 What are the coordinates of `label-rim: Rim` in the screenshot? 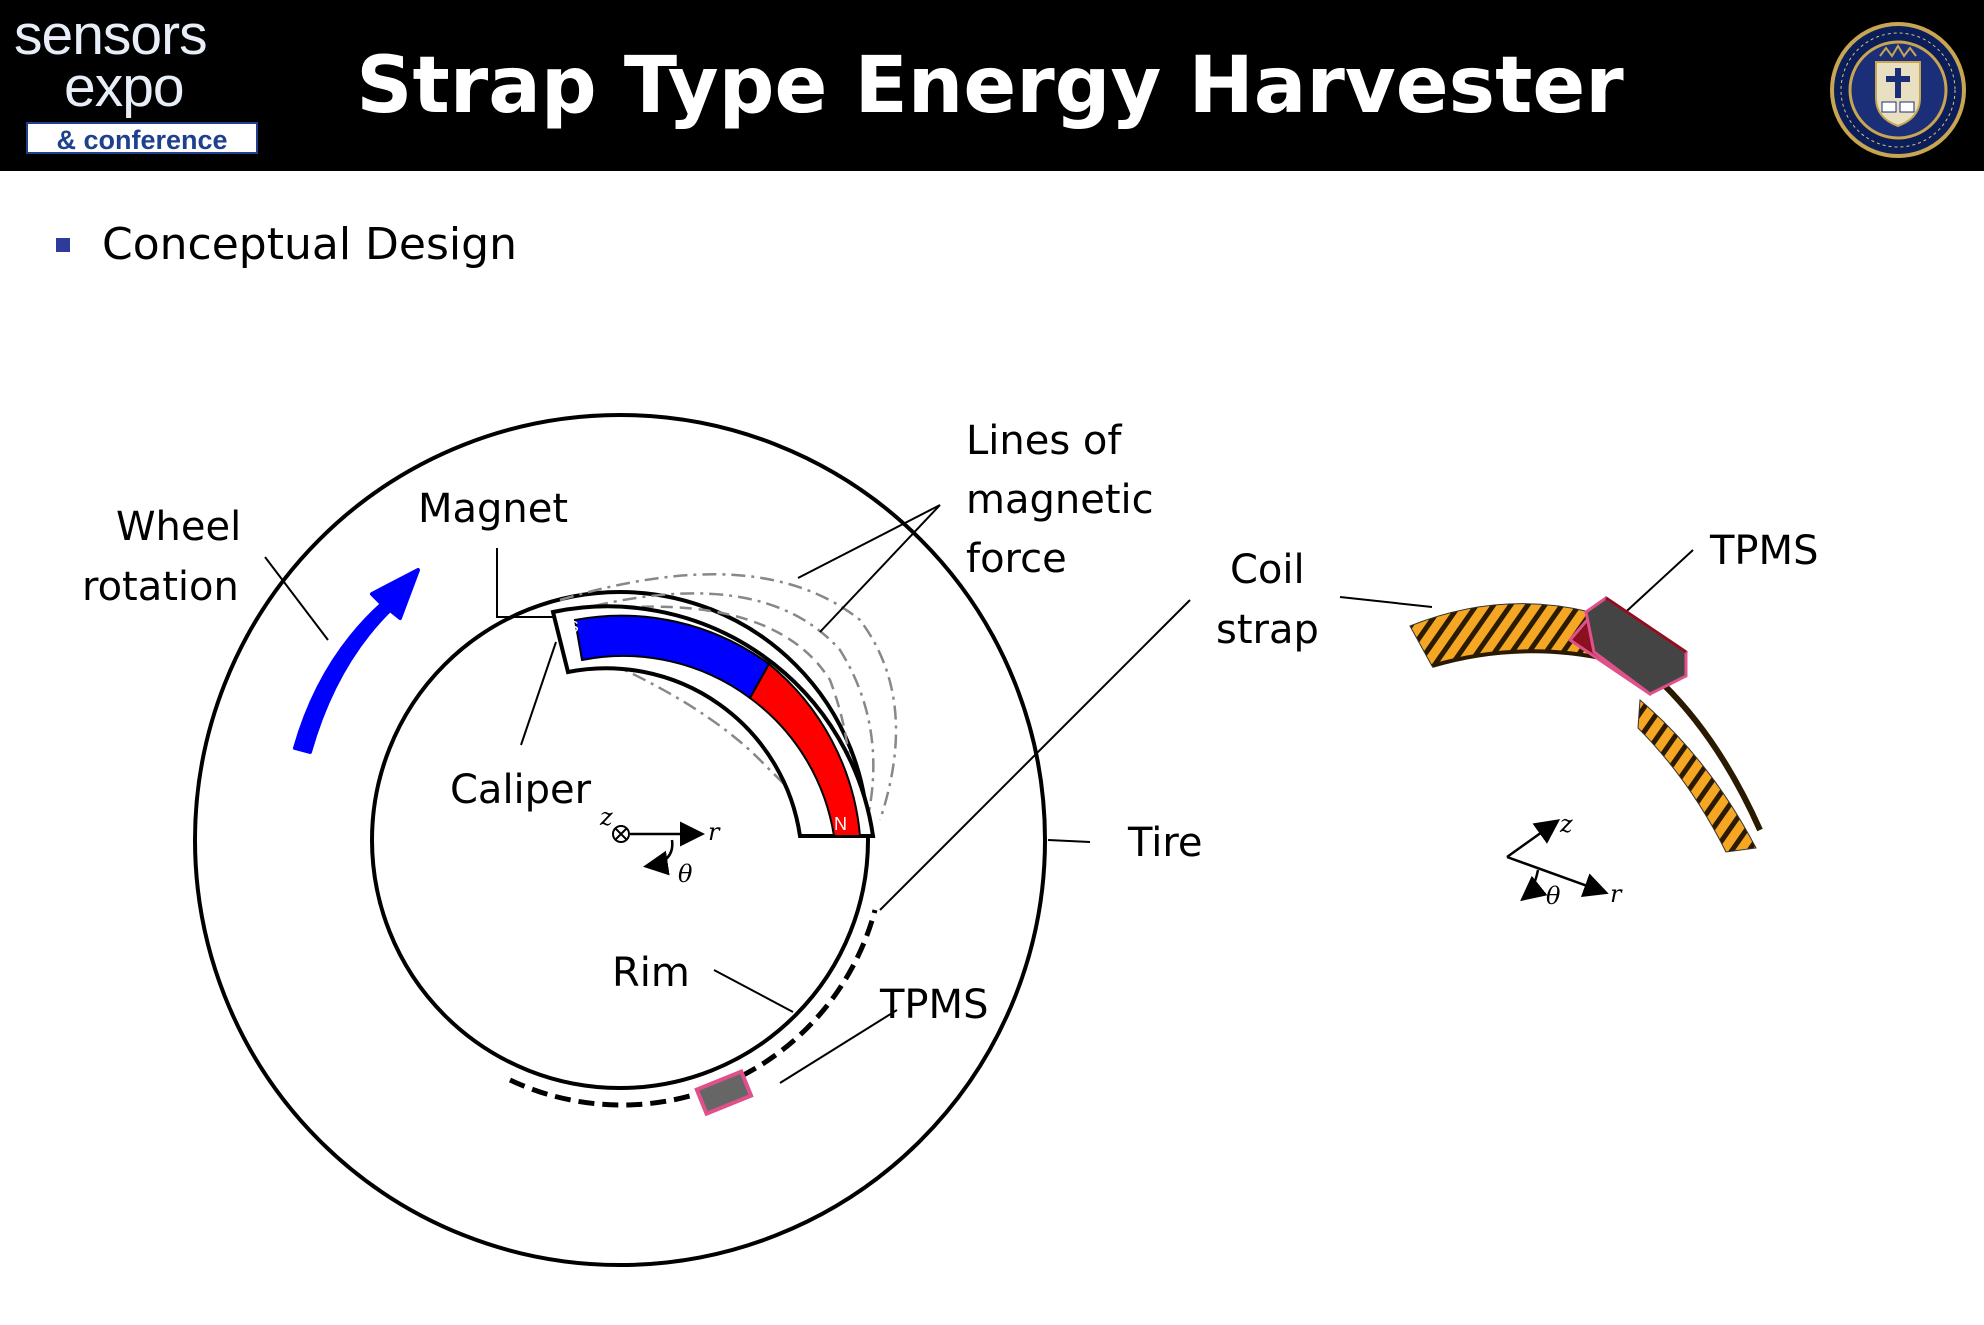 It's located at (651, 973).